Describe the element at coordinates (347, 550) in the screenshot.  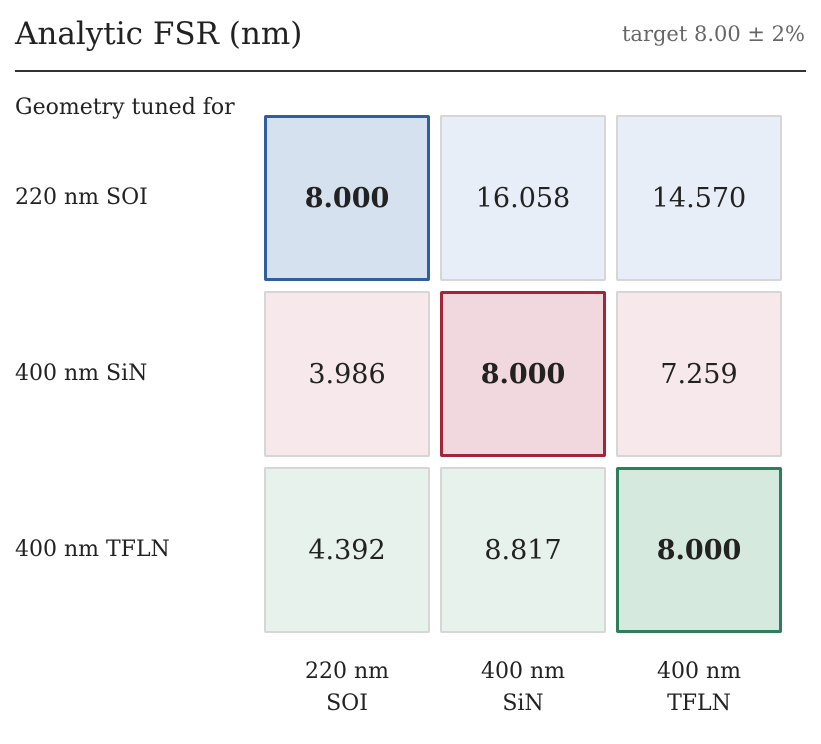
I see `heatmap-cell: 4.392` at that location.